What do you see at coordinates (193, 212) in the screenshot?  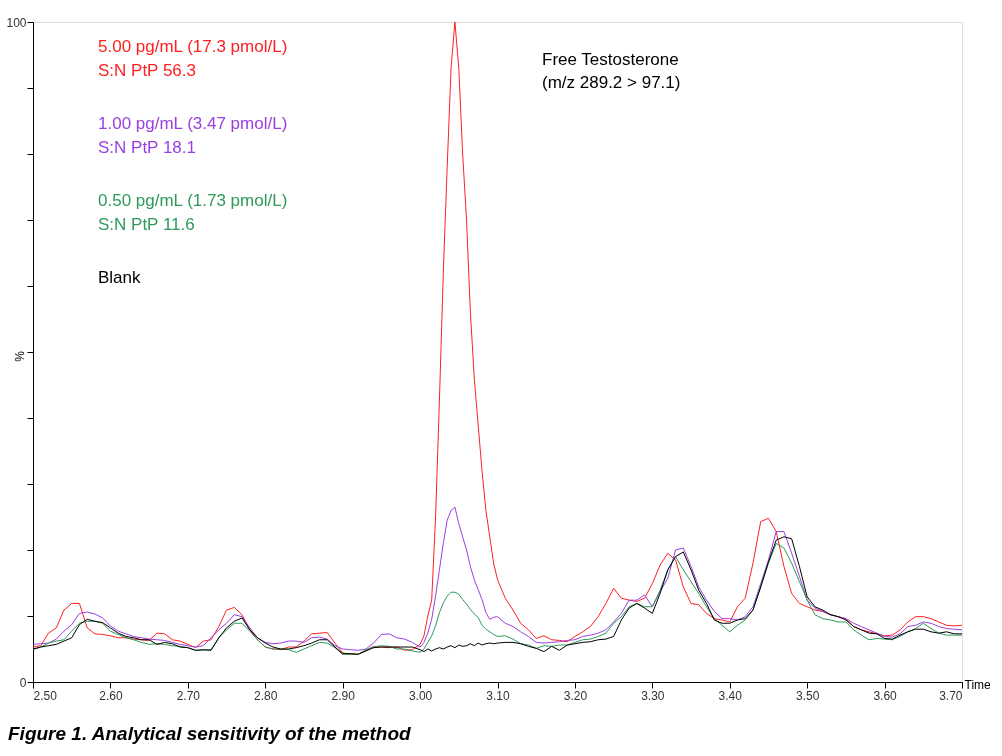 I see `text: 0.50 pg/mL (1.73 pmol/L) S:N PtP 11.6` at bounding box center [193, 212].